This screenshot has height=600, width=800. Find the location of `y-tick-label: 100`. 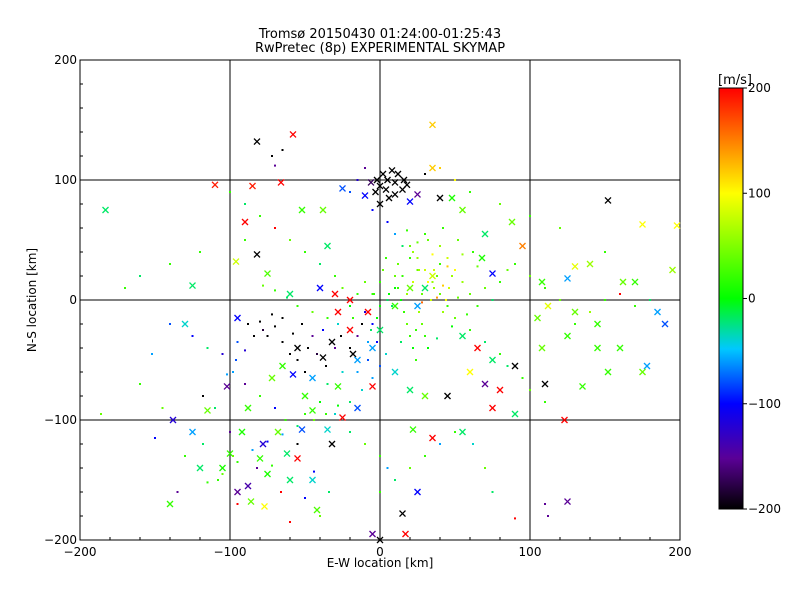

y-tick-label: 100 is located at coordinates (65, 180).